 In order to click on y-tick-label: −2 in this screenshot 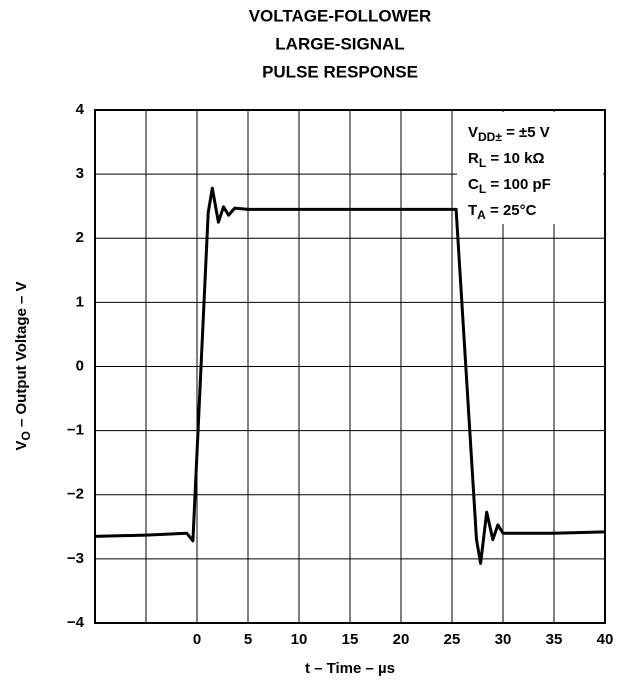, I will do `click(75, 494)`.